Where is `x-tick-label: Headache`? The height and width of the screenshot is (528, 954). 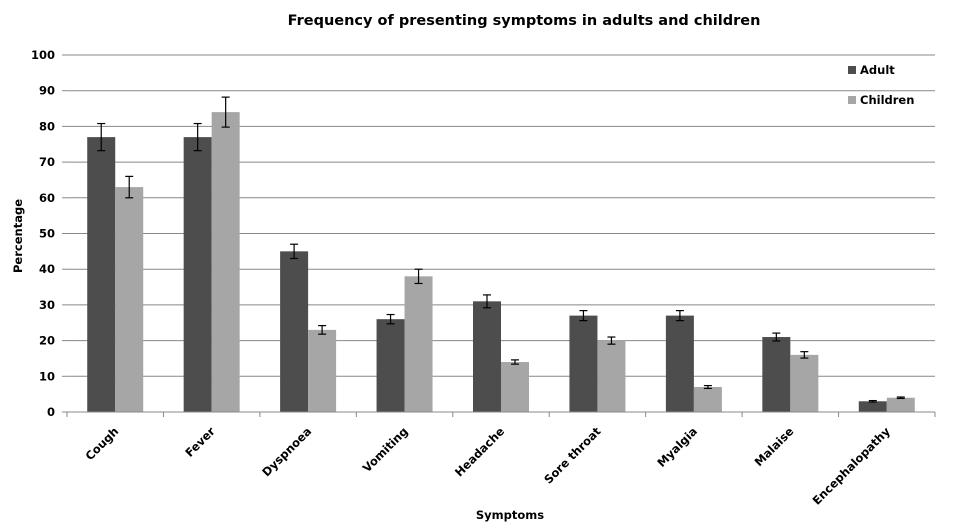 x-tick-label: Headache is located at coordinates (479, 451).